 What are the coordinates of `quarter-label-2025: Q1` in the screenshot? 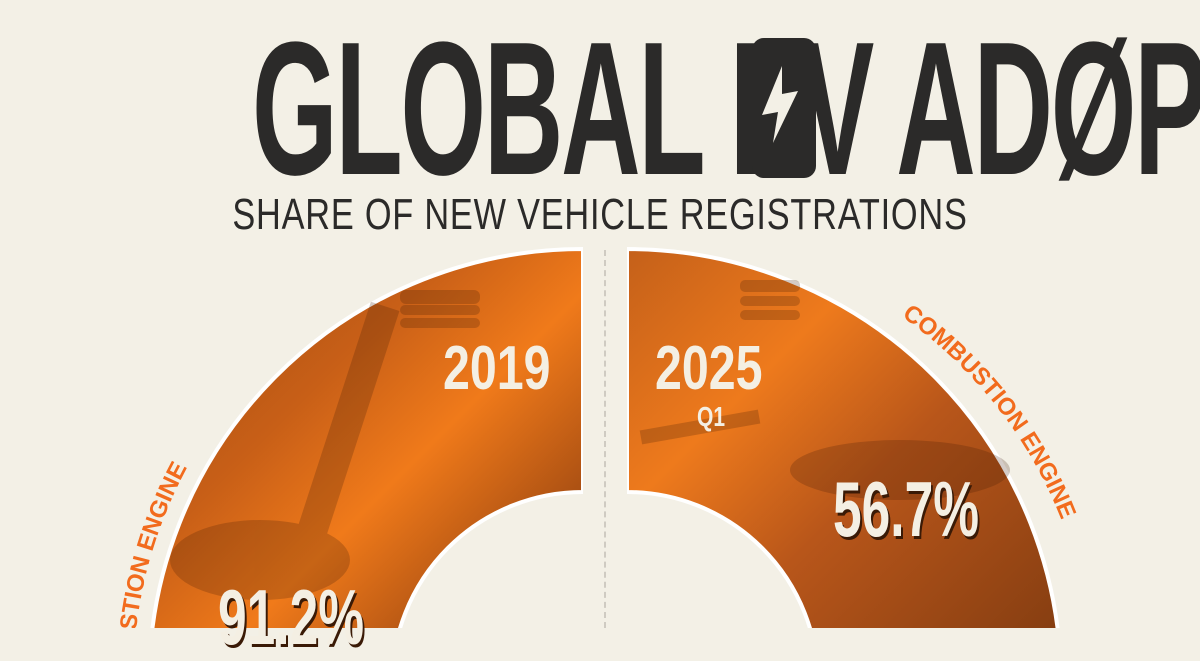 It's located at (711, 416).